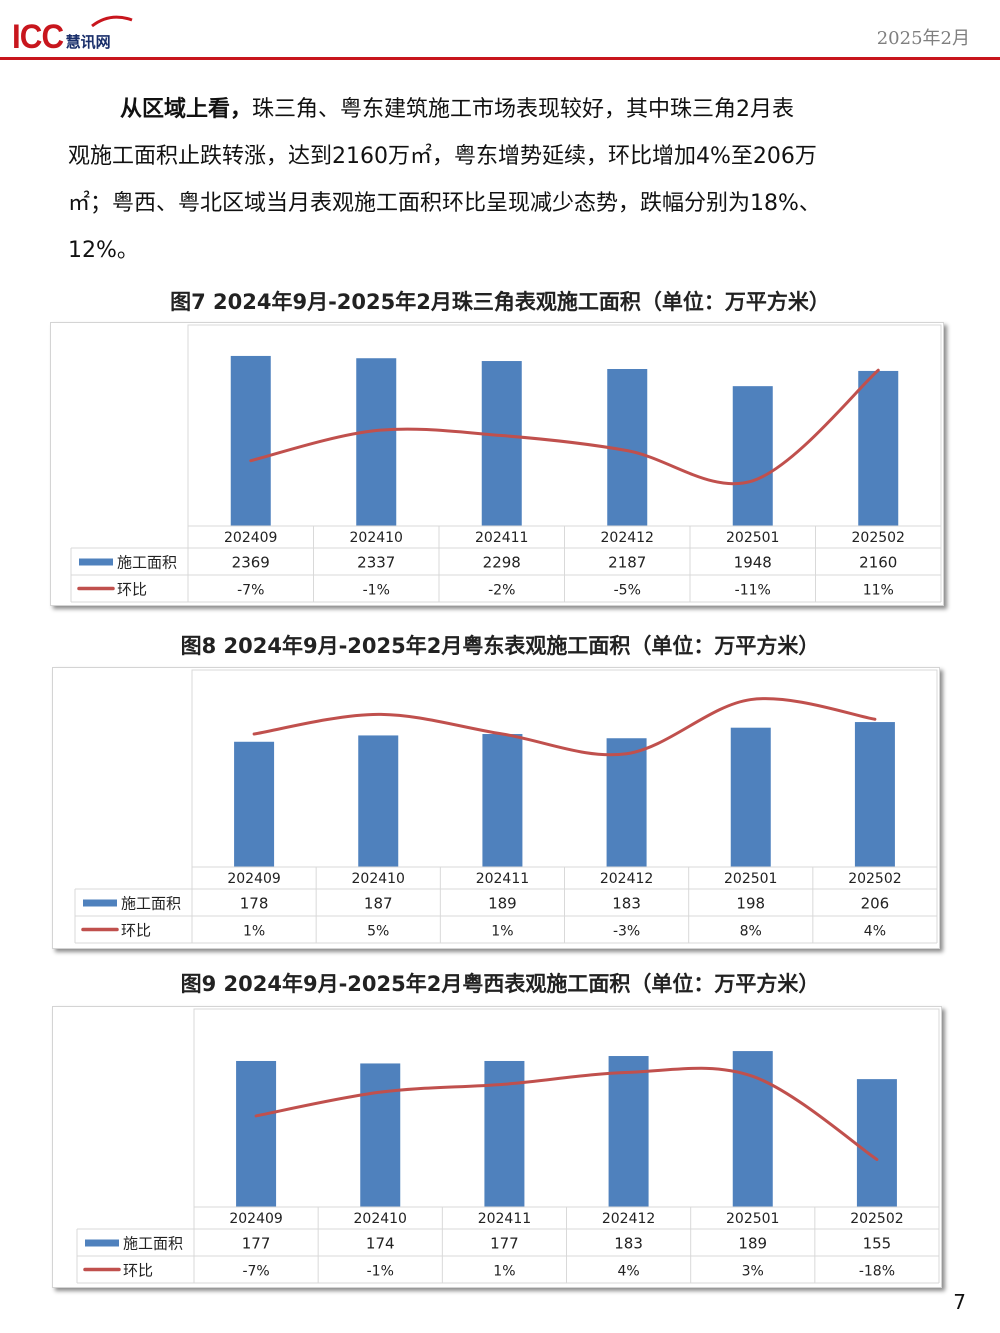 The height and width of the screenshot is (1333, 1000). Describe the element at coordinates (751, 932) in the screenshot. I see `data-label-line: 8%` at that location.